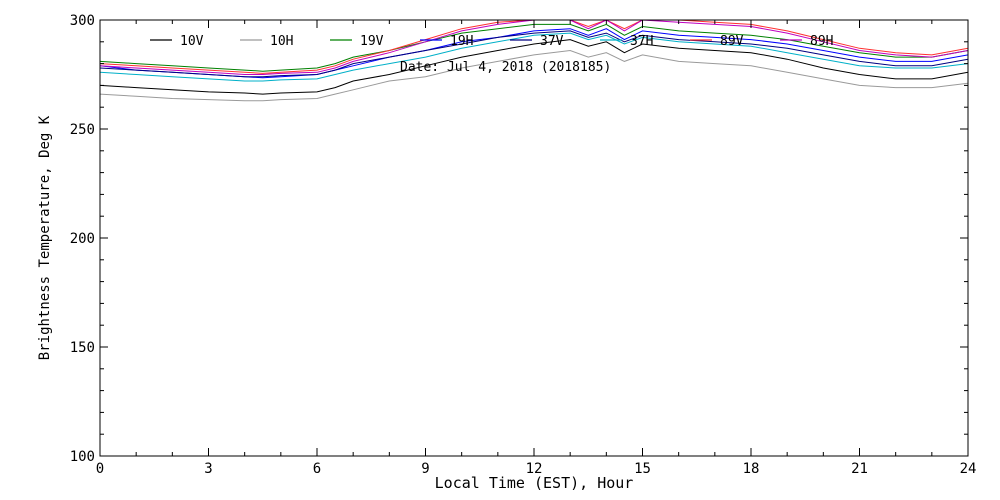 The image size is (1000, 500). What do you see at coordinates (534, 469) in the screenshot?
I see `x-tick-label: 12` at bounding box center [534, 469].